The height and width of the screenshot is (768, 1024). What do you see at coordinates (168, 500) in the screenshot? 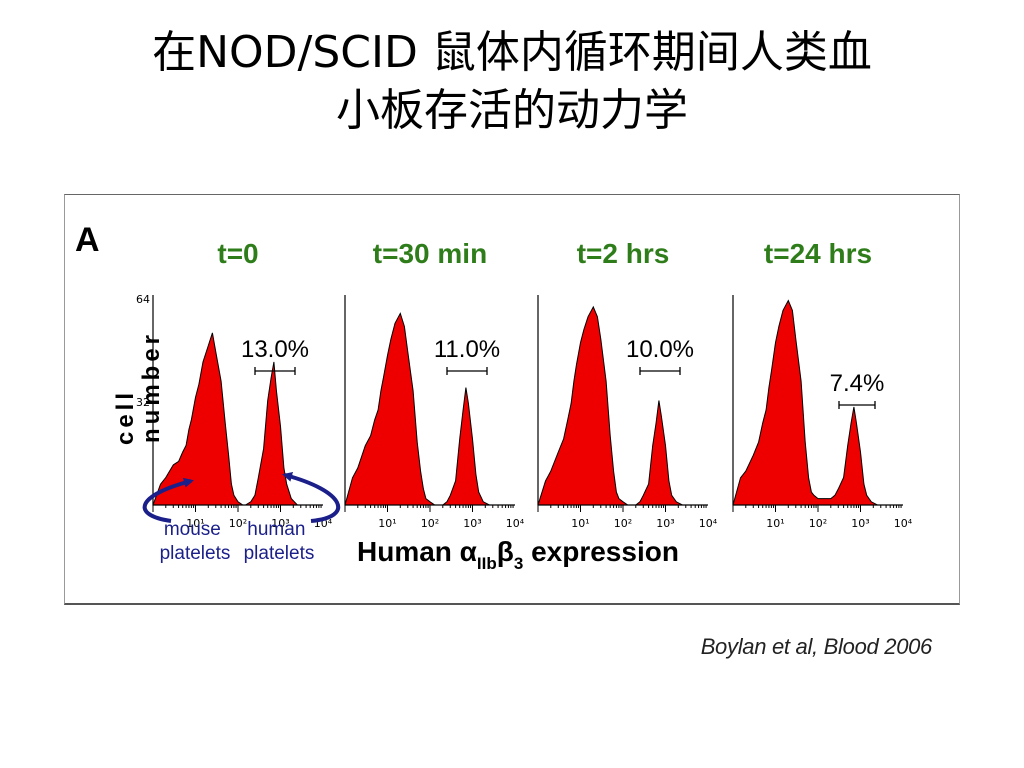
I see `mouse-arrow` at bounding box center [168, 500].